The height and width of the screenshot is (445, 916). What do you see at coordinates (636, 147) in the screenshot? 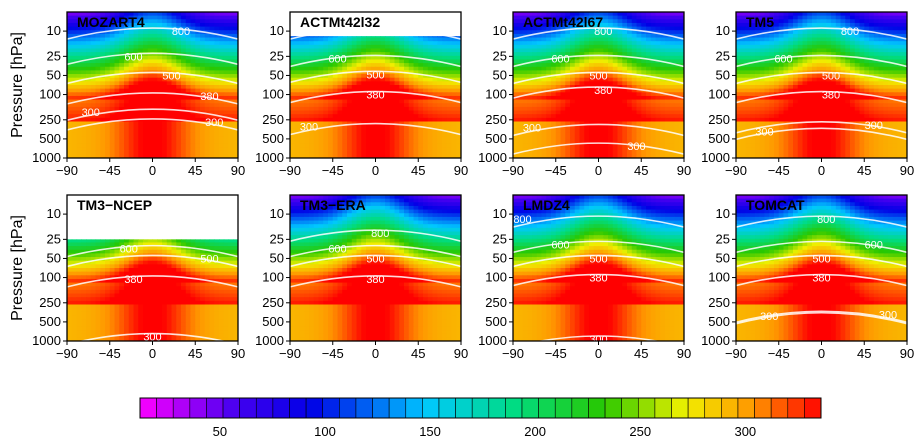
I see `contour-label: 300` at bounding box center [636, 147].